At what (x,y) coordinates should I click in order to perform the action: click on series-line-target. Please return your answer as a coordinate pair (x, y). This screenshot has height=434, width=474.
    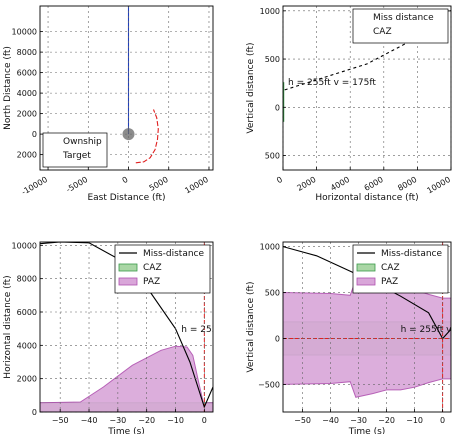
    Looking at the image, I should click on (147, 136).